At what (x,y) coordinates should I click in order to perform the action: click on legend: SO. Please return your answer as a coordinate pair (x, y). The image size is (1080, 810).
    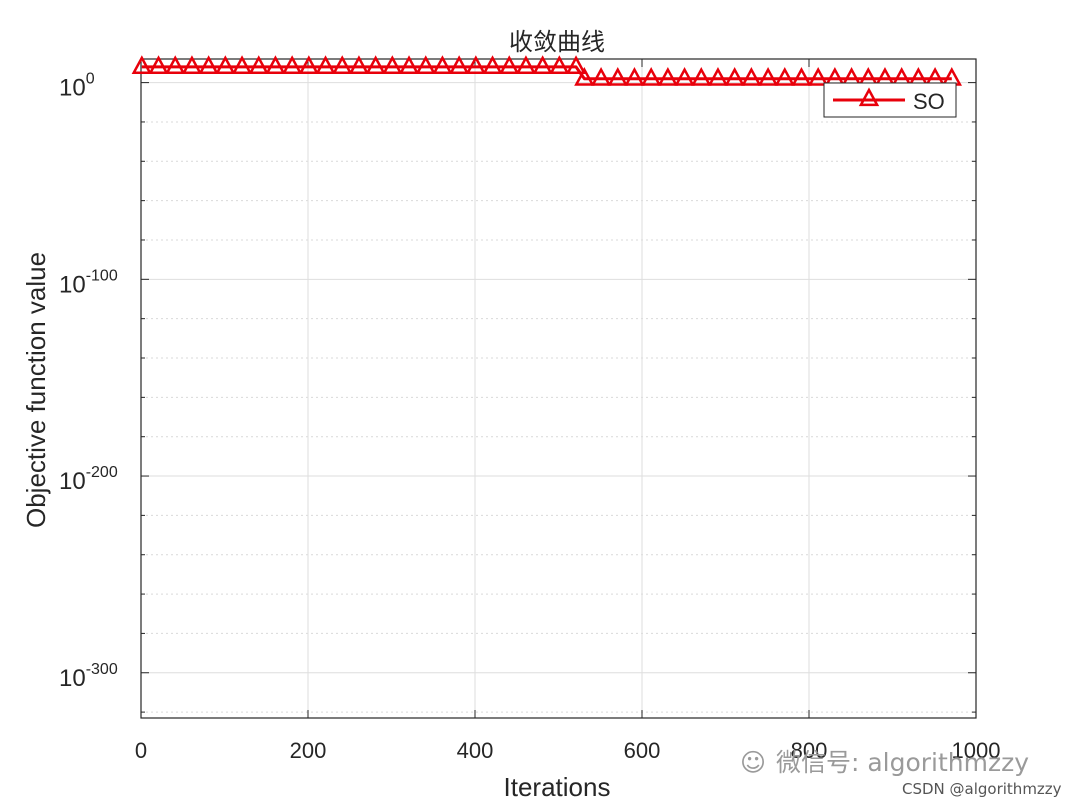
    Looking at the image, I should click on (890, 100).